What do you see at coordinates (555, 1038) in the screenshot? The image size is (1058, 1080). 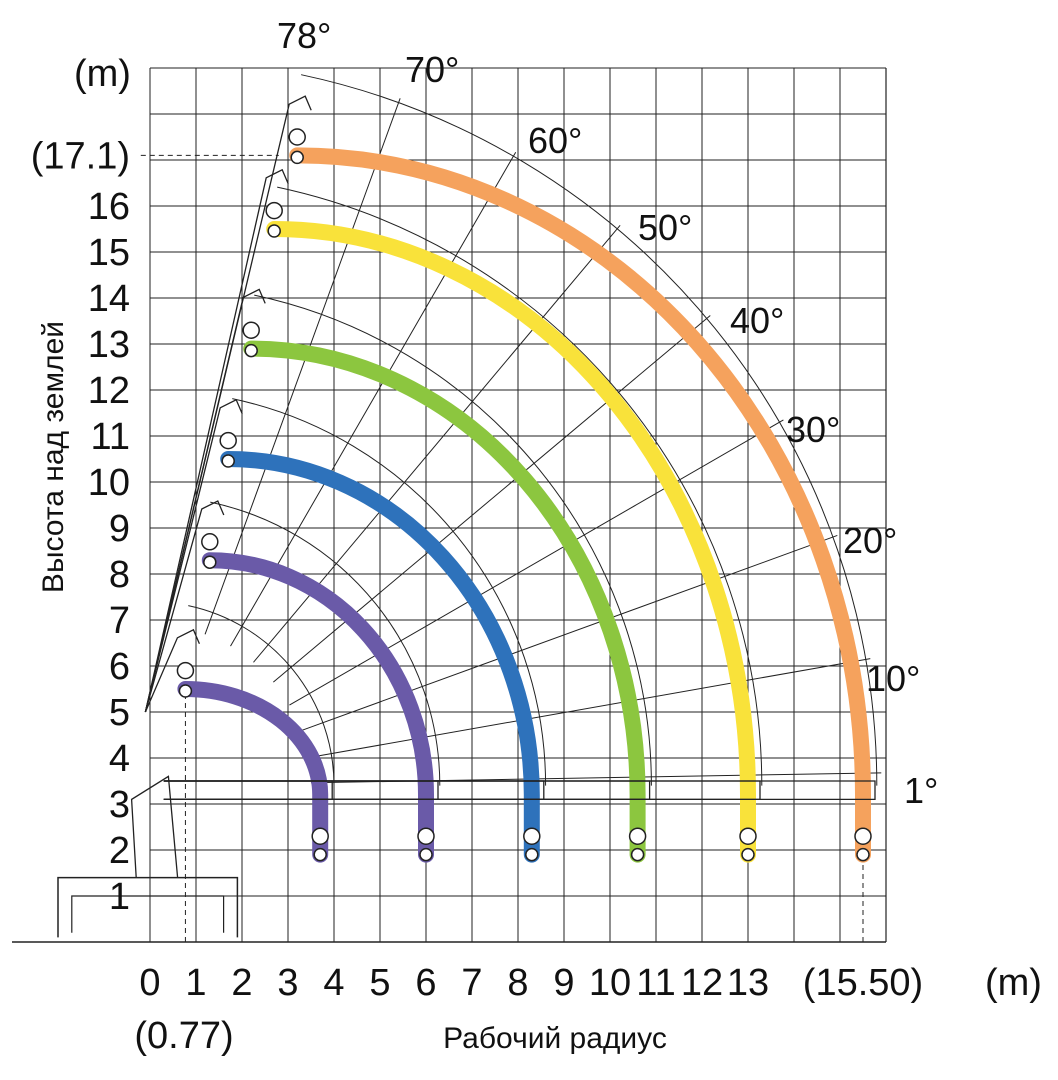 I see `x-axis-title: Рабочий радиус` at bounding box center [555, 1038].